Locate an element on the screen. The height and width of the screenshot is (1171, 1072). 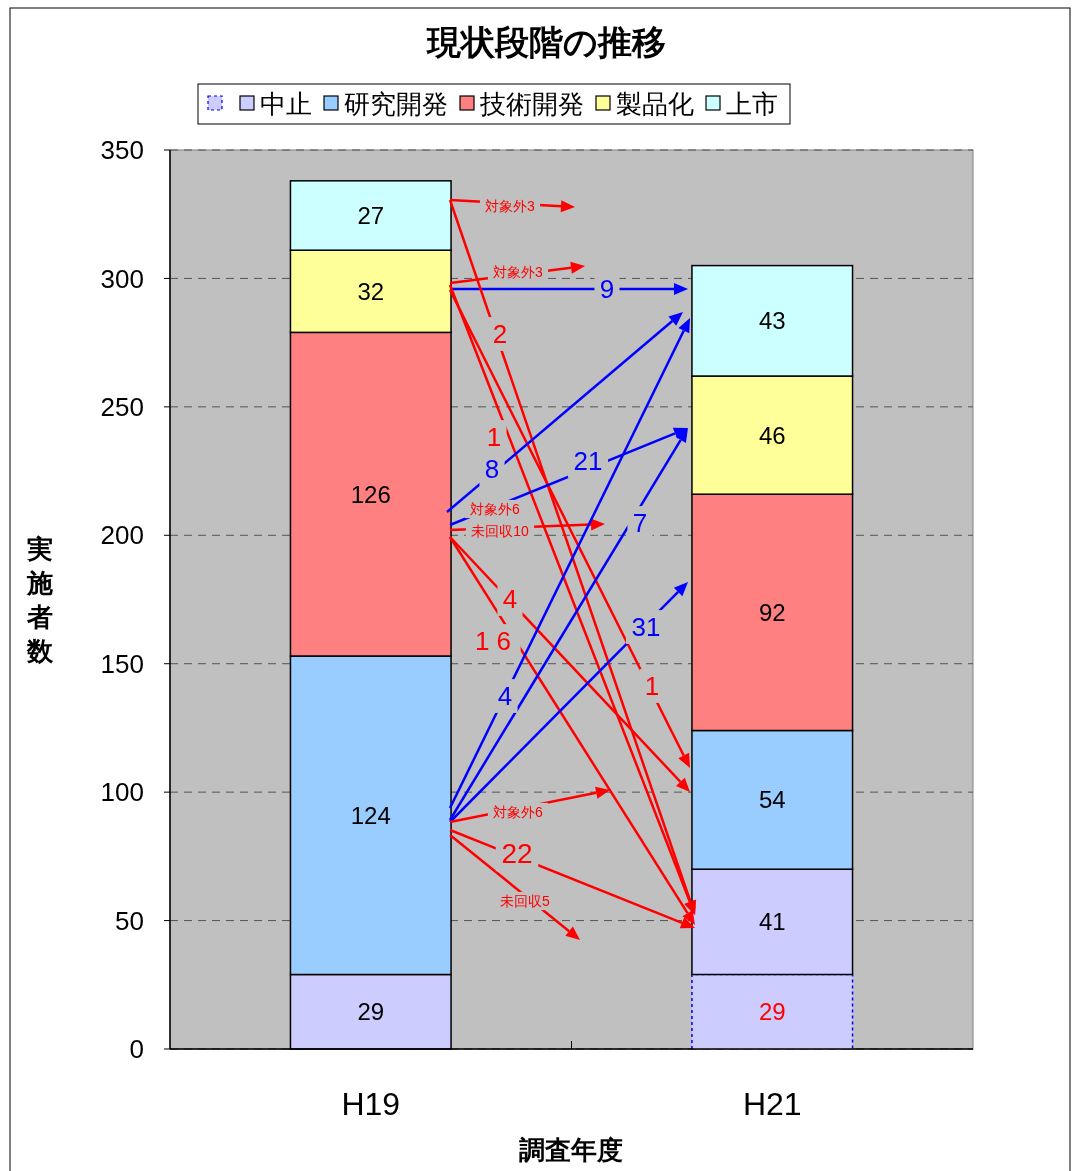
annotation: 2 is located at coordinates (500, 334).